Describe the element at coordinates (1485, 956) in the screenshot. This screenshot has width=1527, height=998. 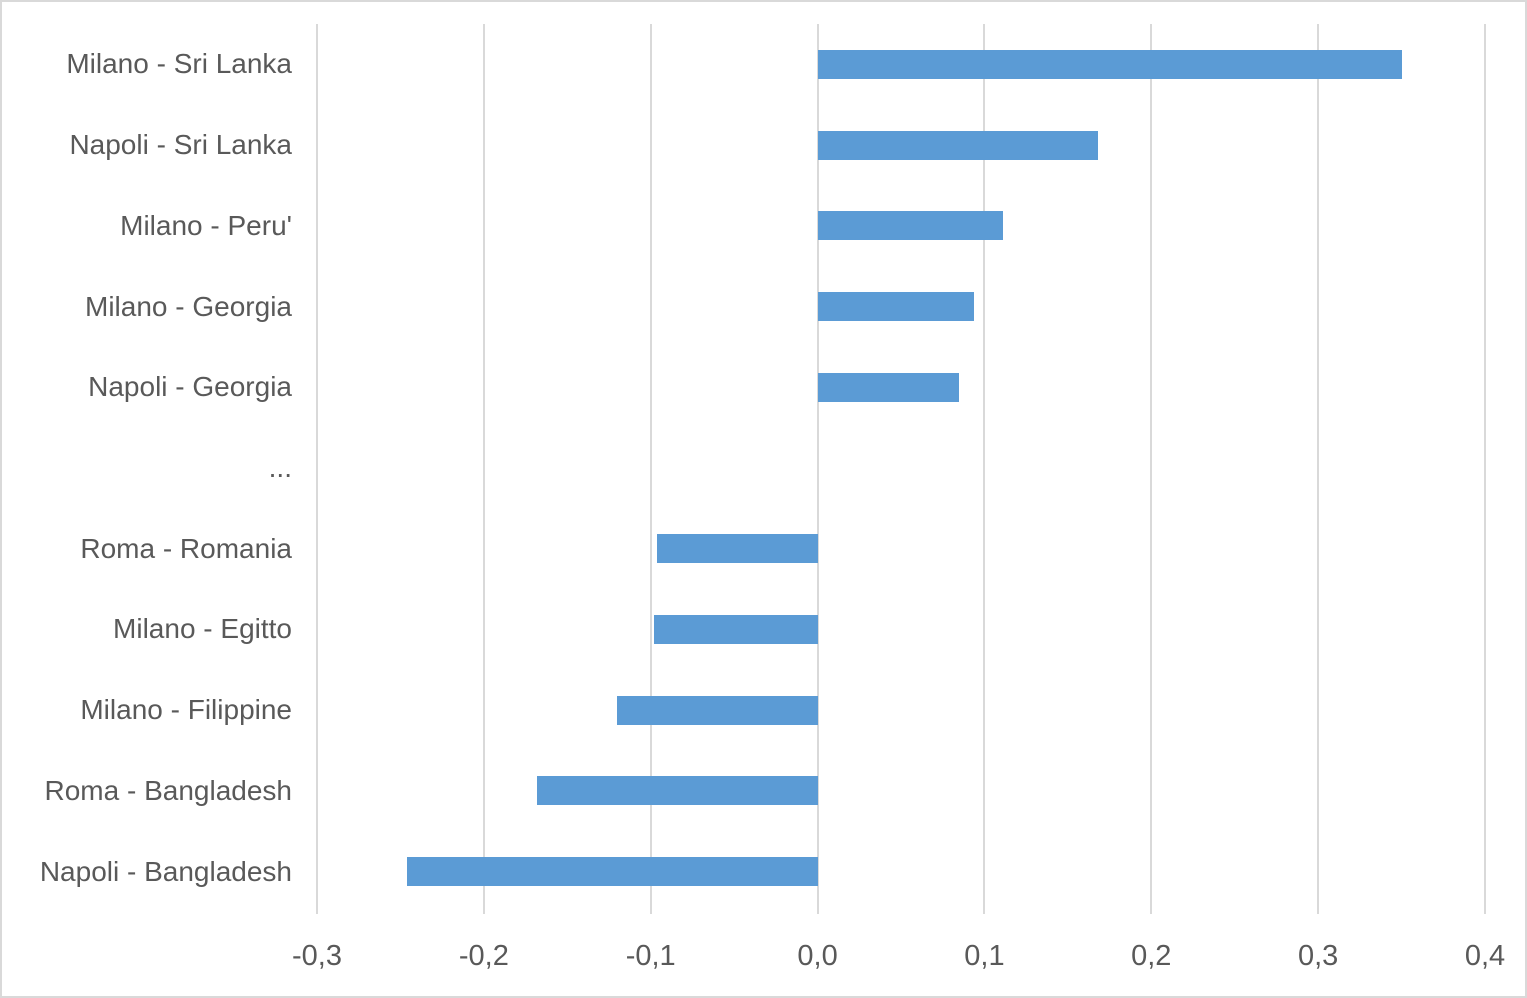
I see `x-tick-label: 0,4` at that location.